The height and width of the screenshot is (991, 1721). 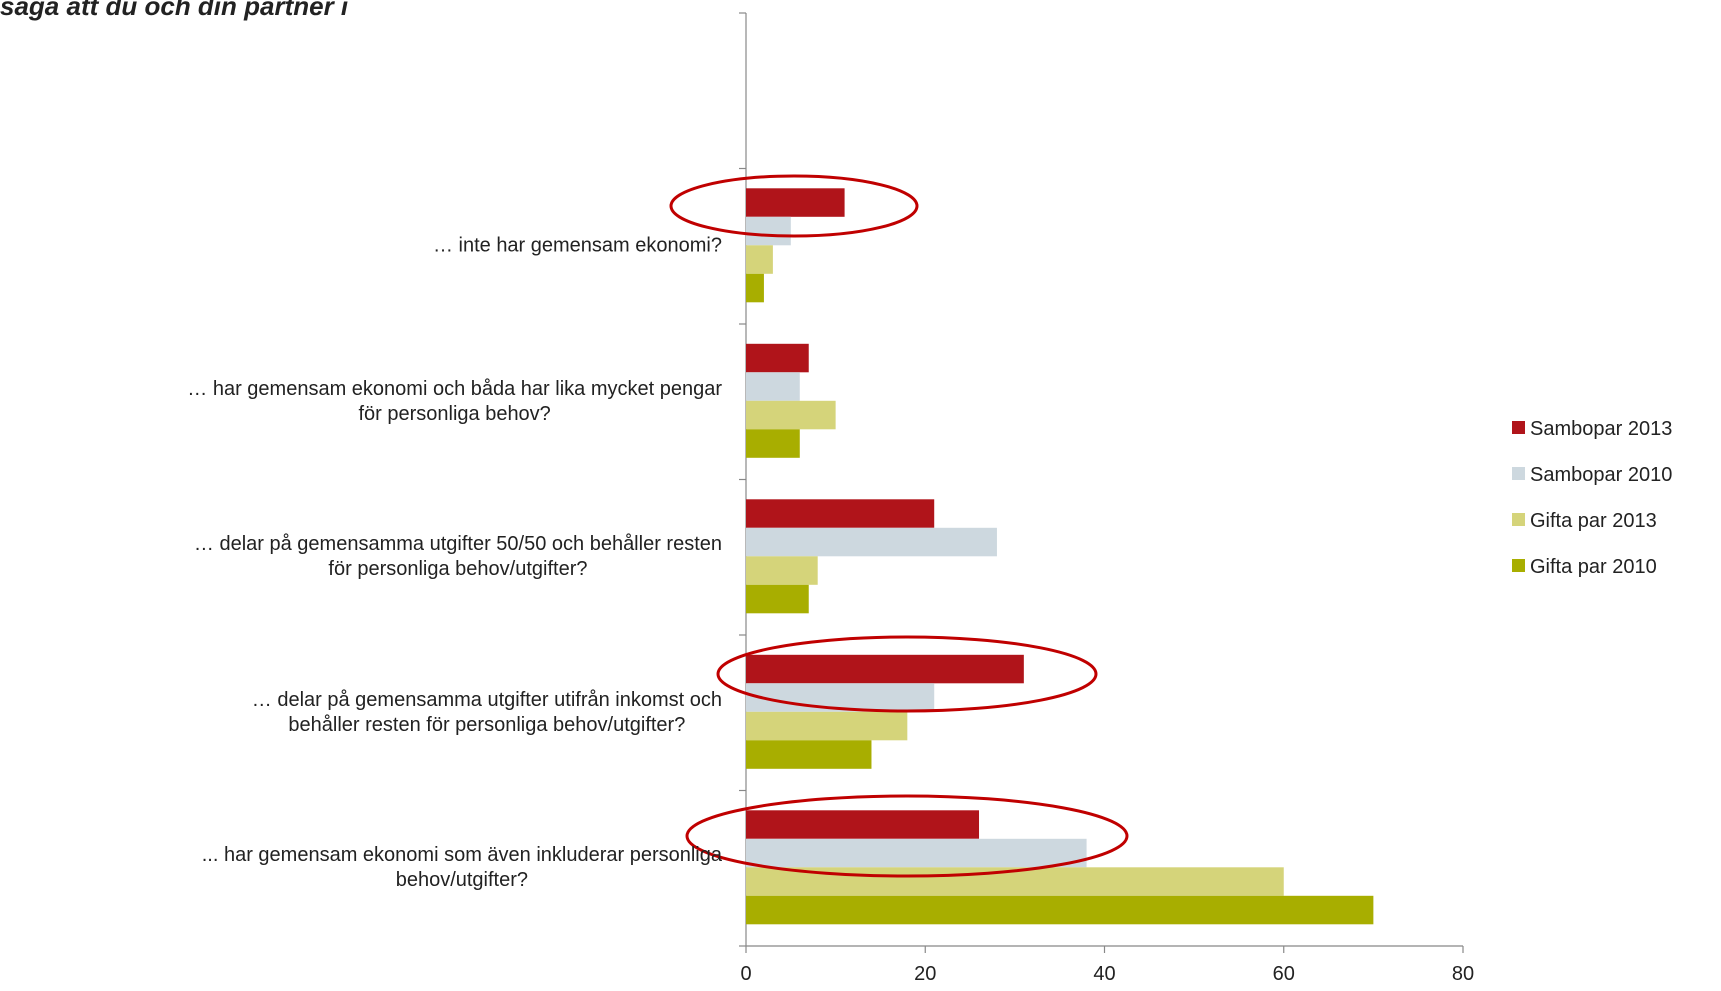 I want to click on x-tick-label: 0, so click(x=745, y=974).